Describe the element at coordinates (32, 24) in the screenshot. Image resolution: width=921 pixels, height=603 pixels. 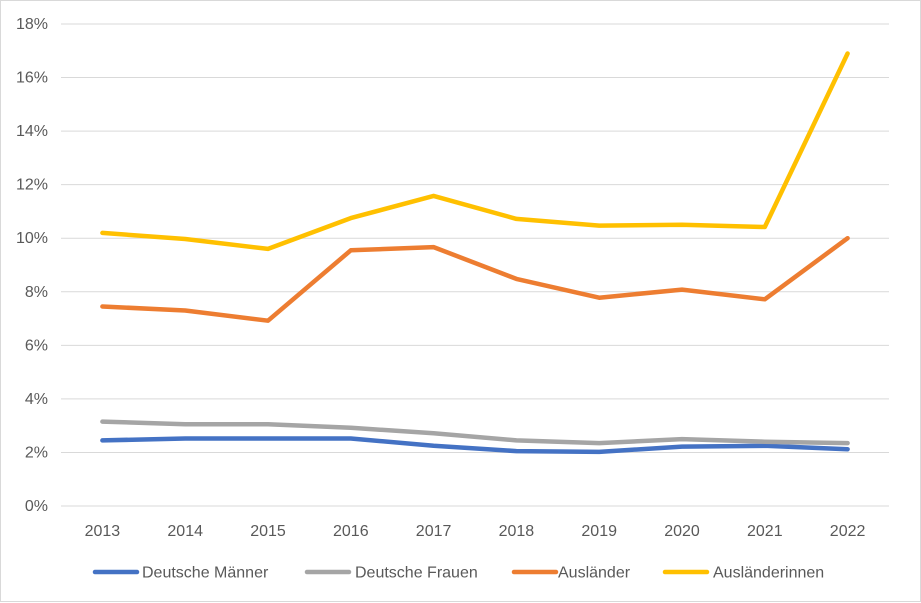
I see `y-tick-label: 18%` at that location.